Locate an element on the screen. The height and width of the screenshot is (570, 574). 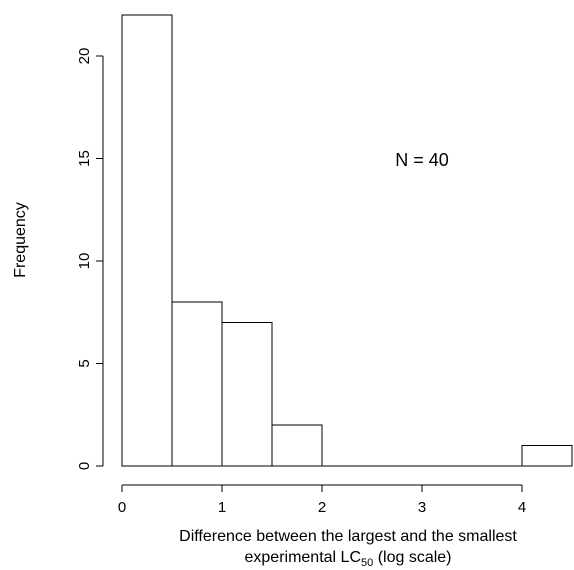
x-axis-title-subscript: 50 is located at coordinates (367, 563).